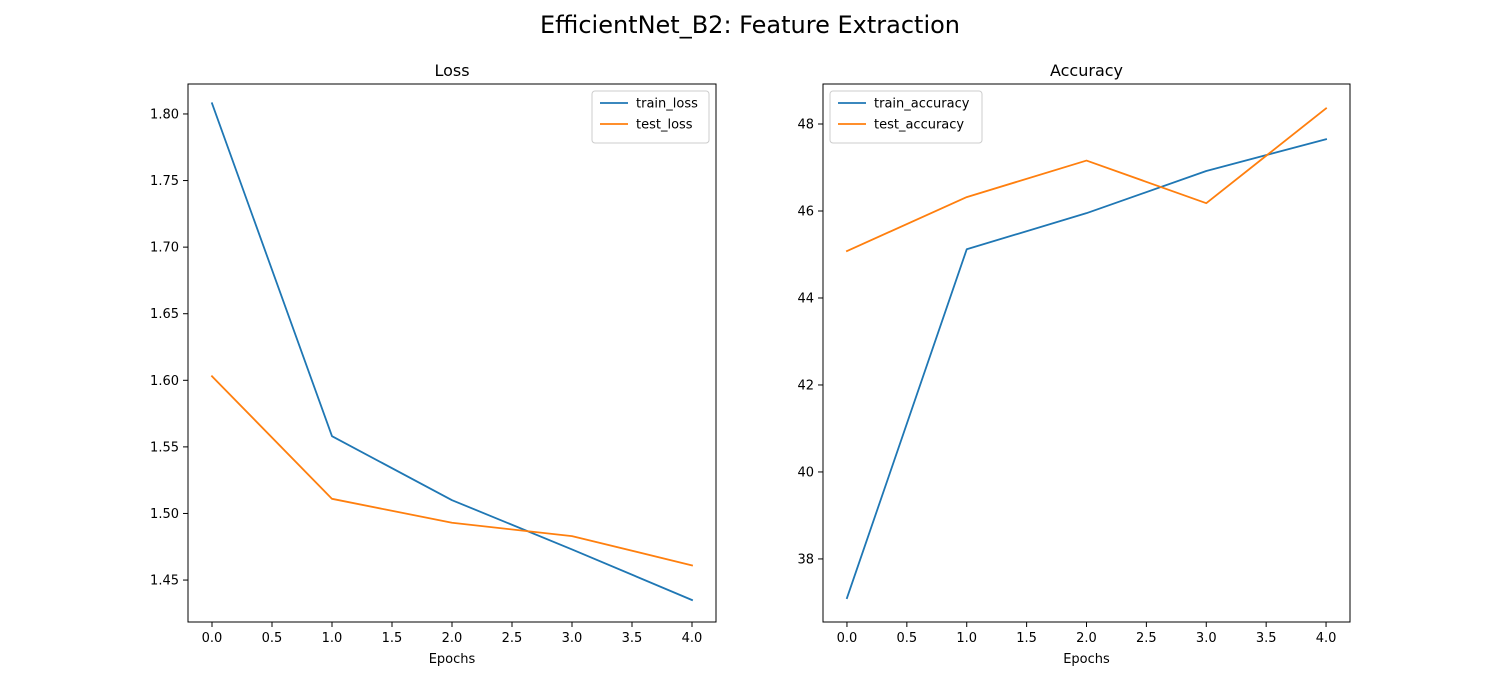  I want to click on legend: train_loss test_loss, so click(650, 117).